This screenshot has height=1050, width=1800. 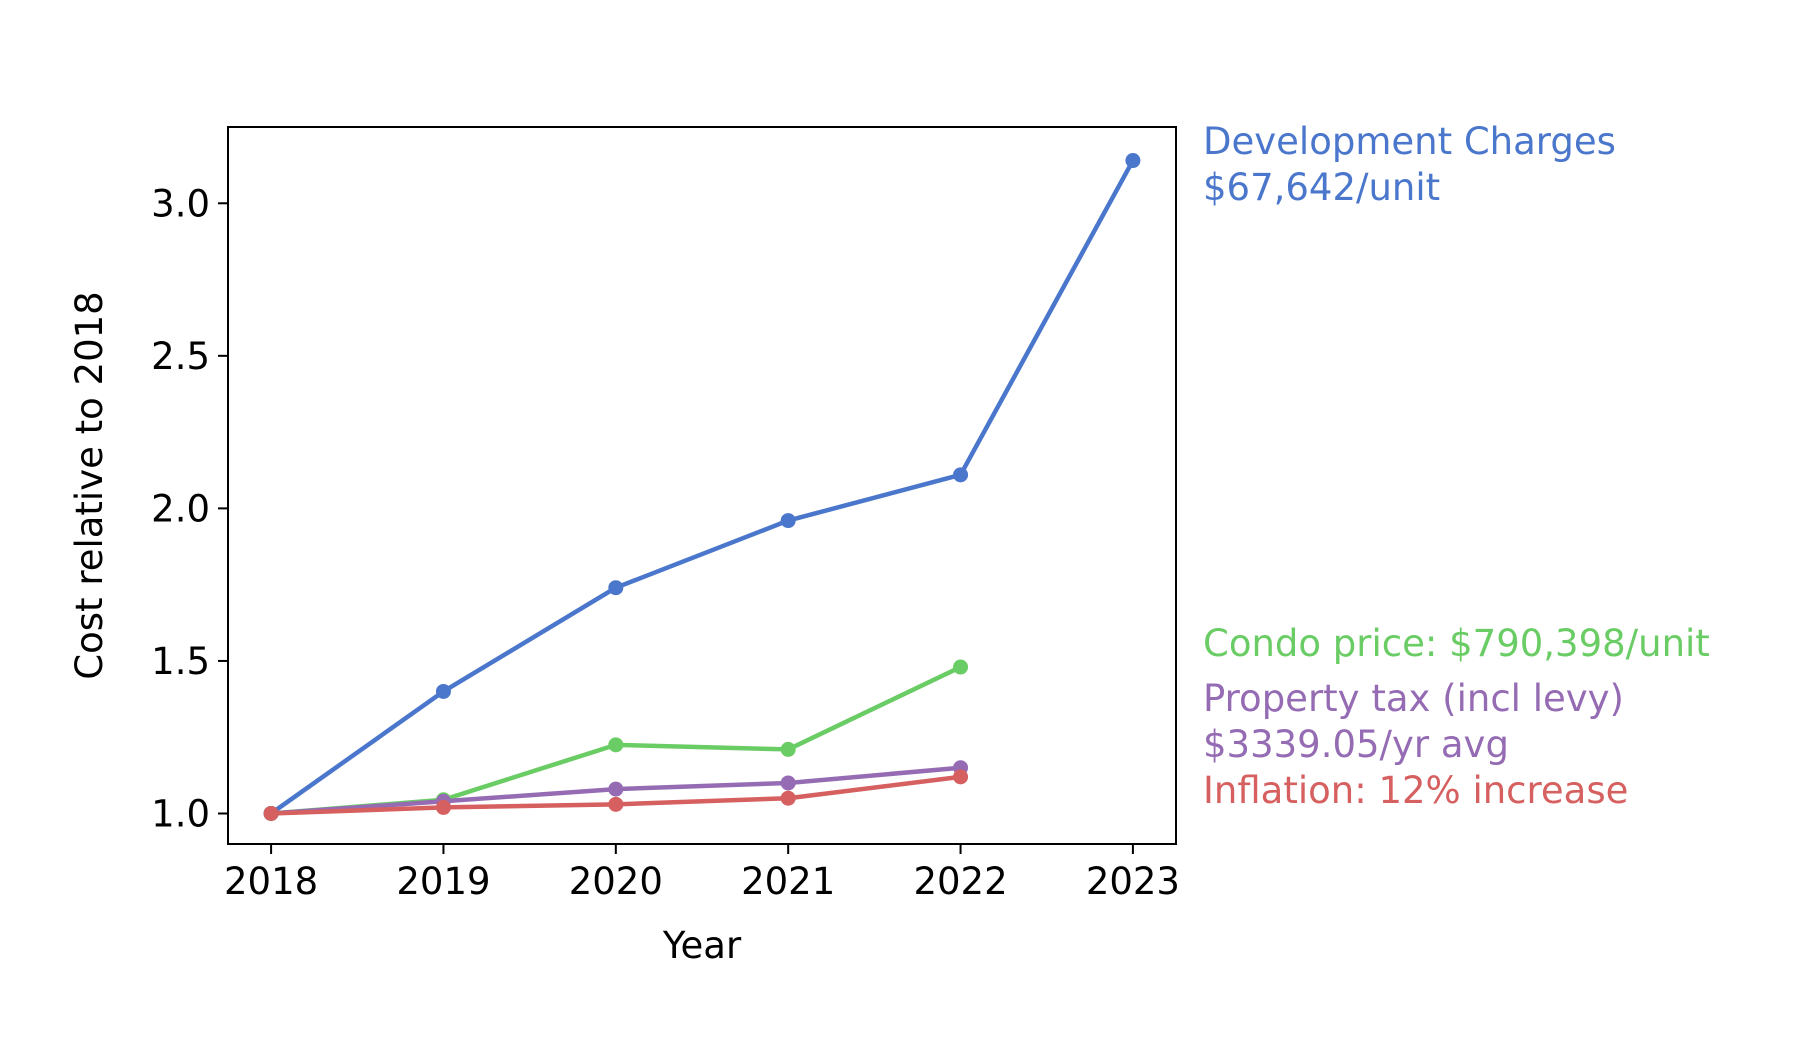 I want to click on y-tick-label: 2.5, so click(x=180, y=356).